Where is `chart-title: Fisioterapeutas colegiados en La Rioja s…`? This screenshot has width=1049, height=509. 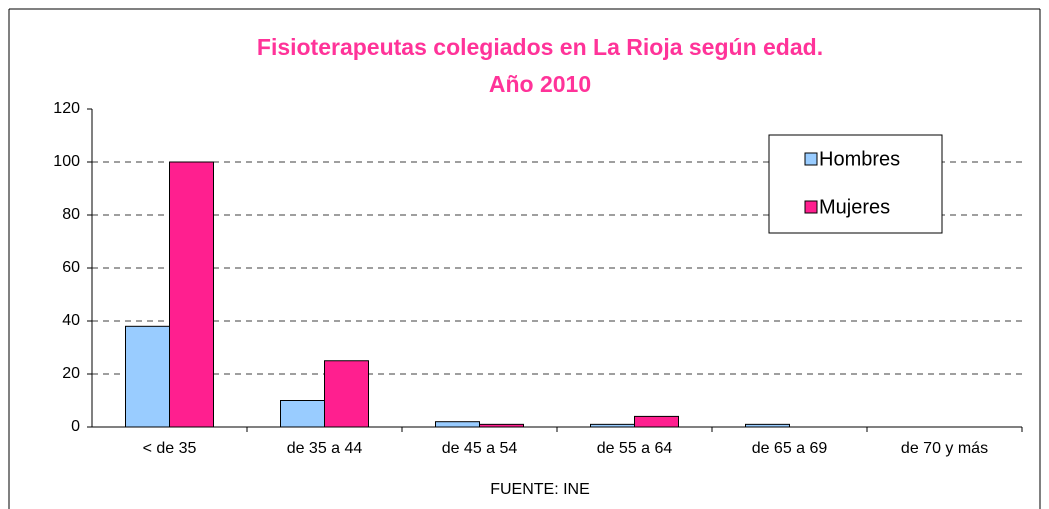 chart-title: Fisioterapeutas colegiados en La Rioja s… is located at coordinates (540, 47).